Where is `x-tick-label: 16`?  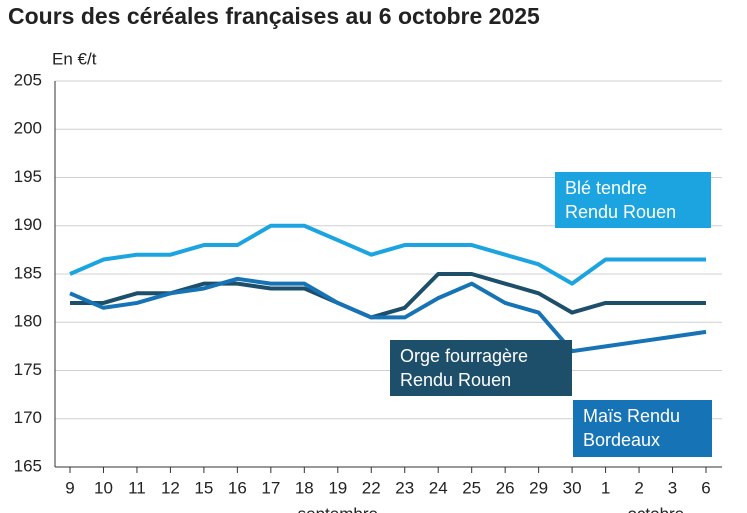 x-tick-label: 16 is located at coordinates (237, 487).